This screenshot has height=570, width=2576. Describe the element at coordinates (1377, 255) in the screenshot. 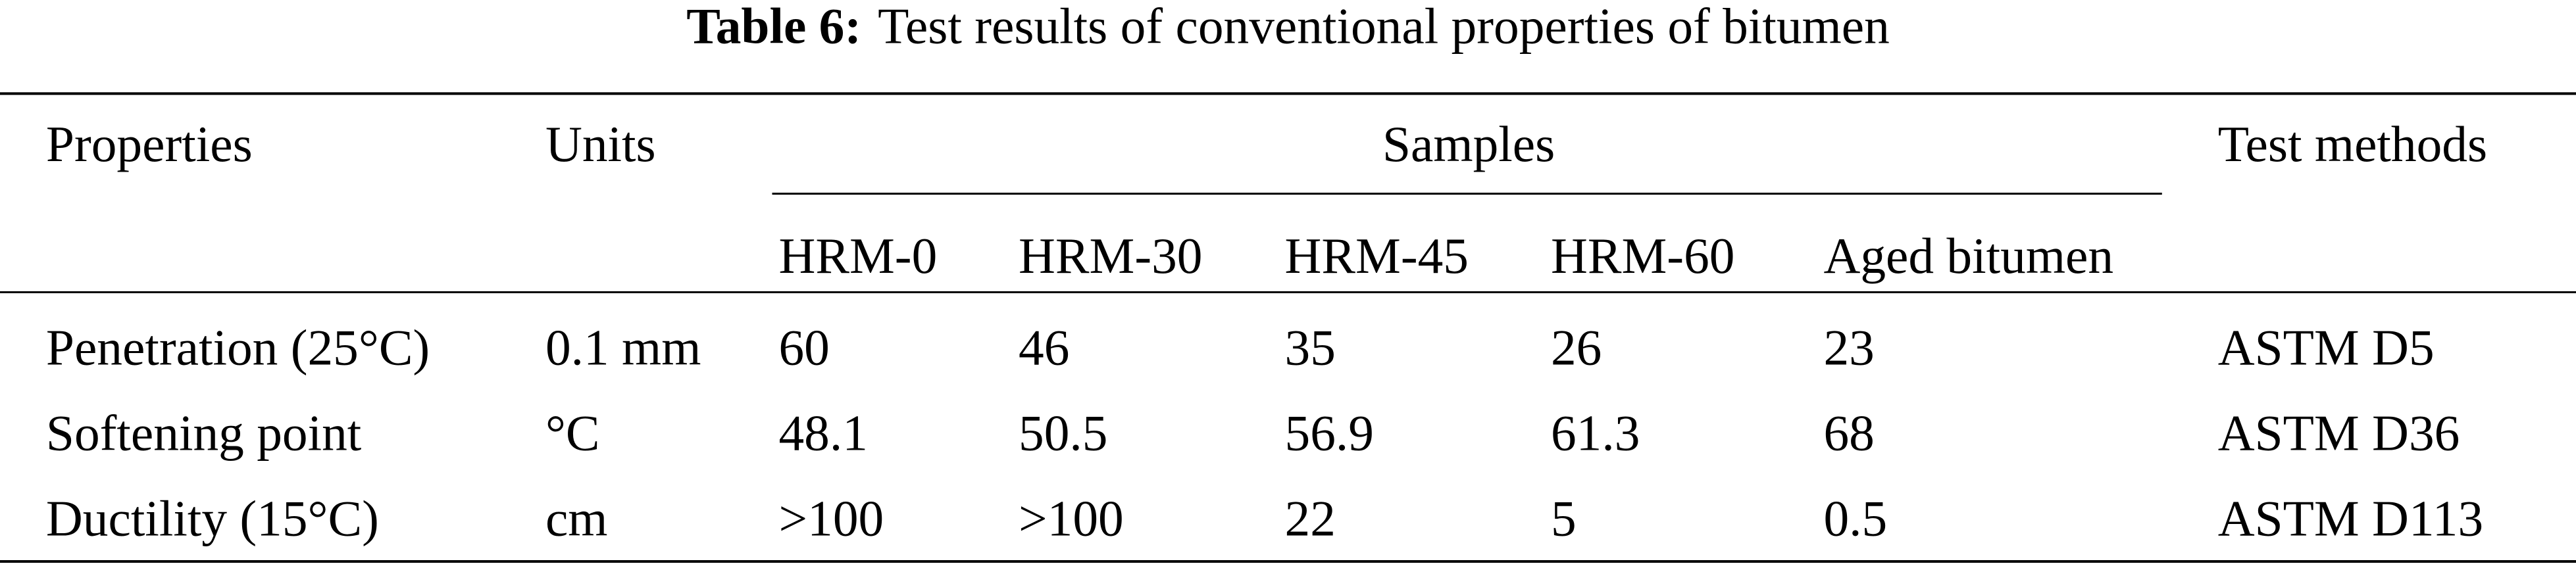

I see `subheader-cell: HRM-45` at that location.